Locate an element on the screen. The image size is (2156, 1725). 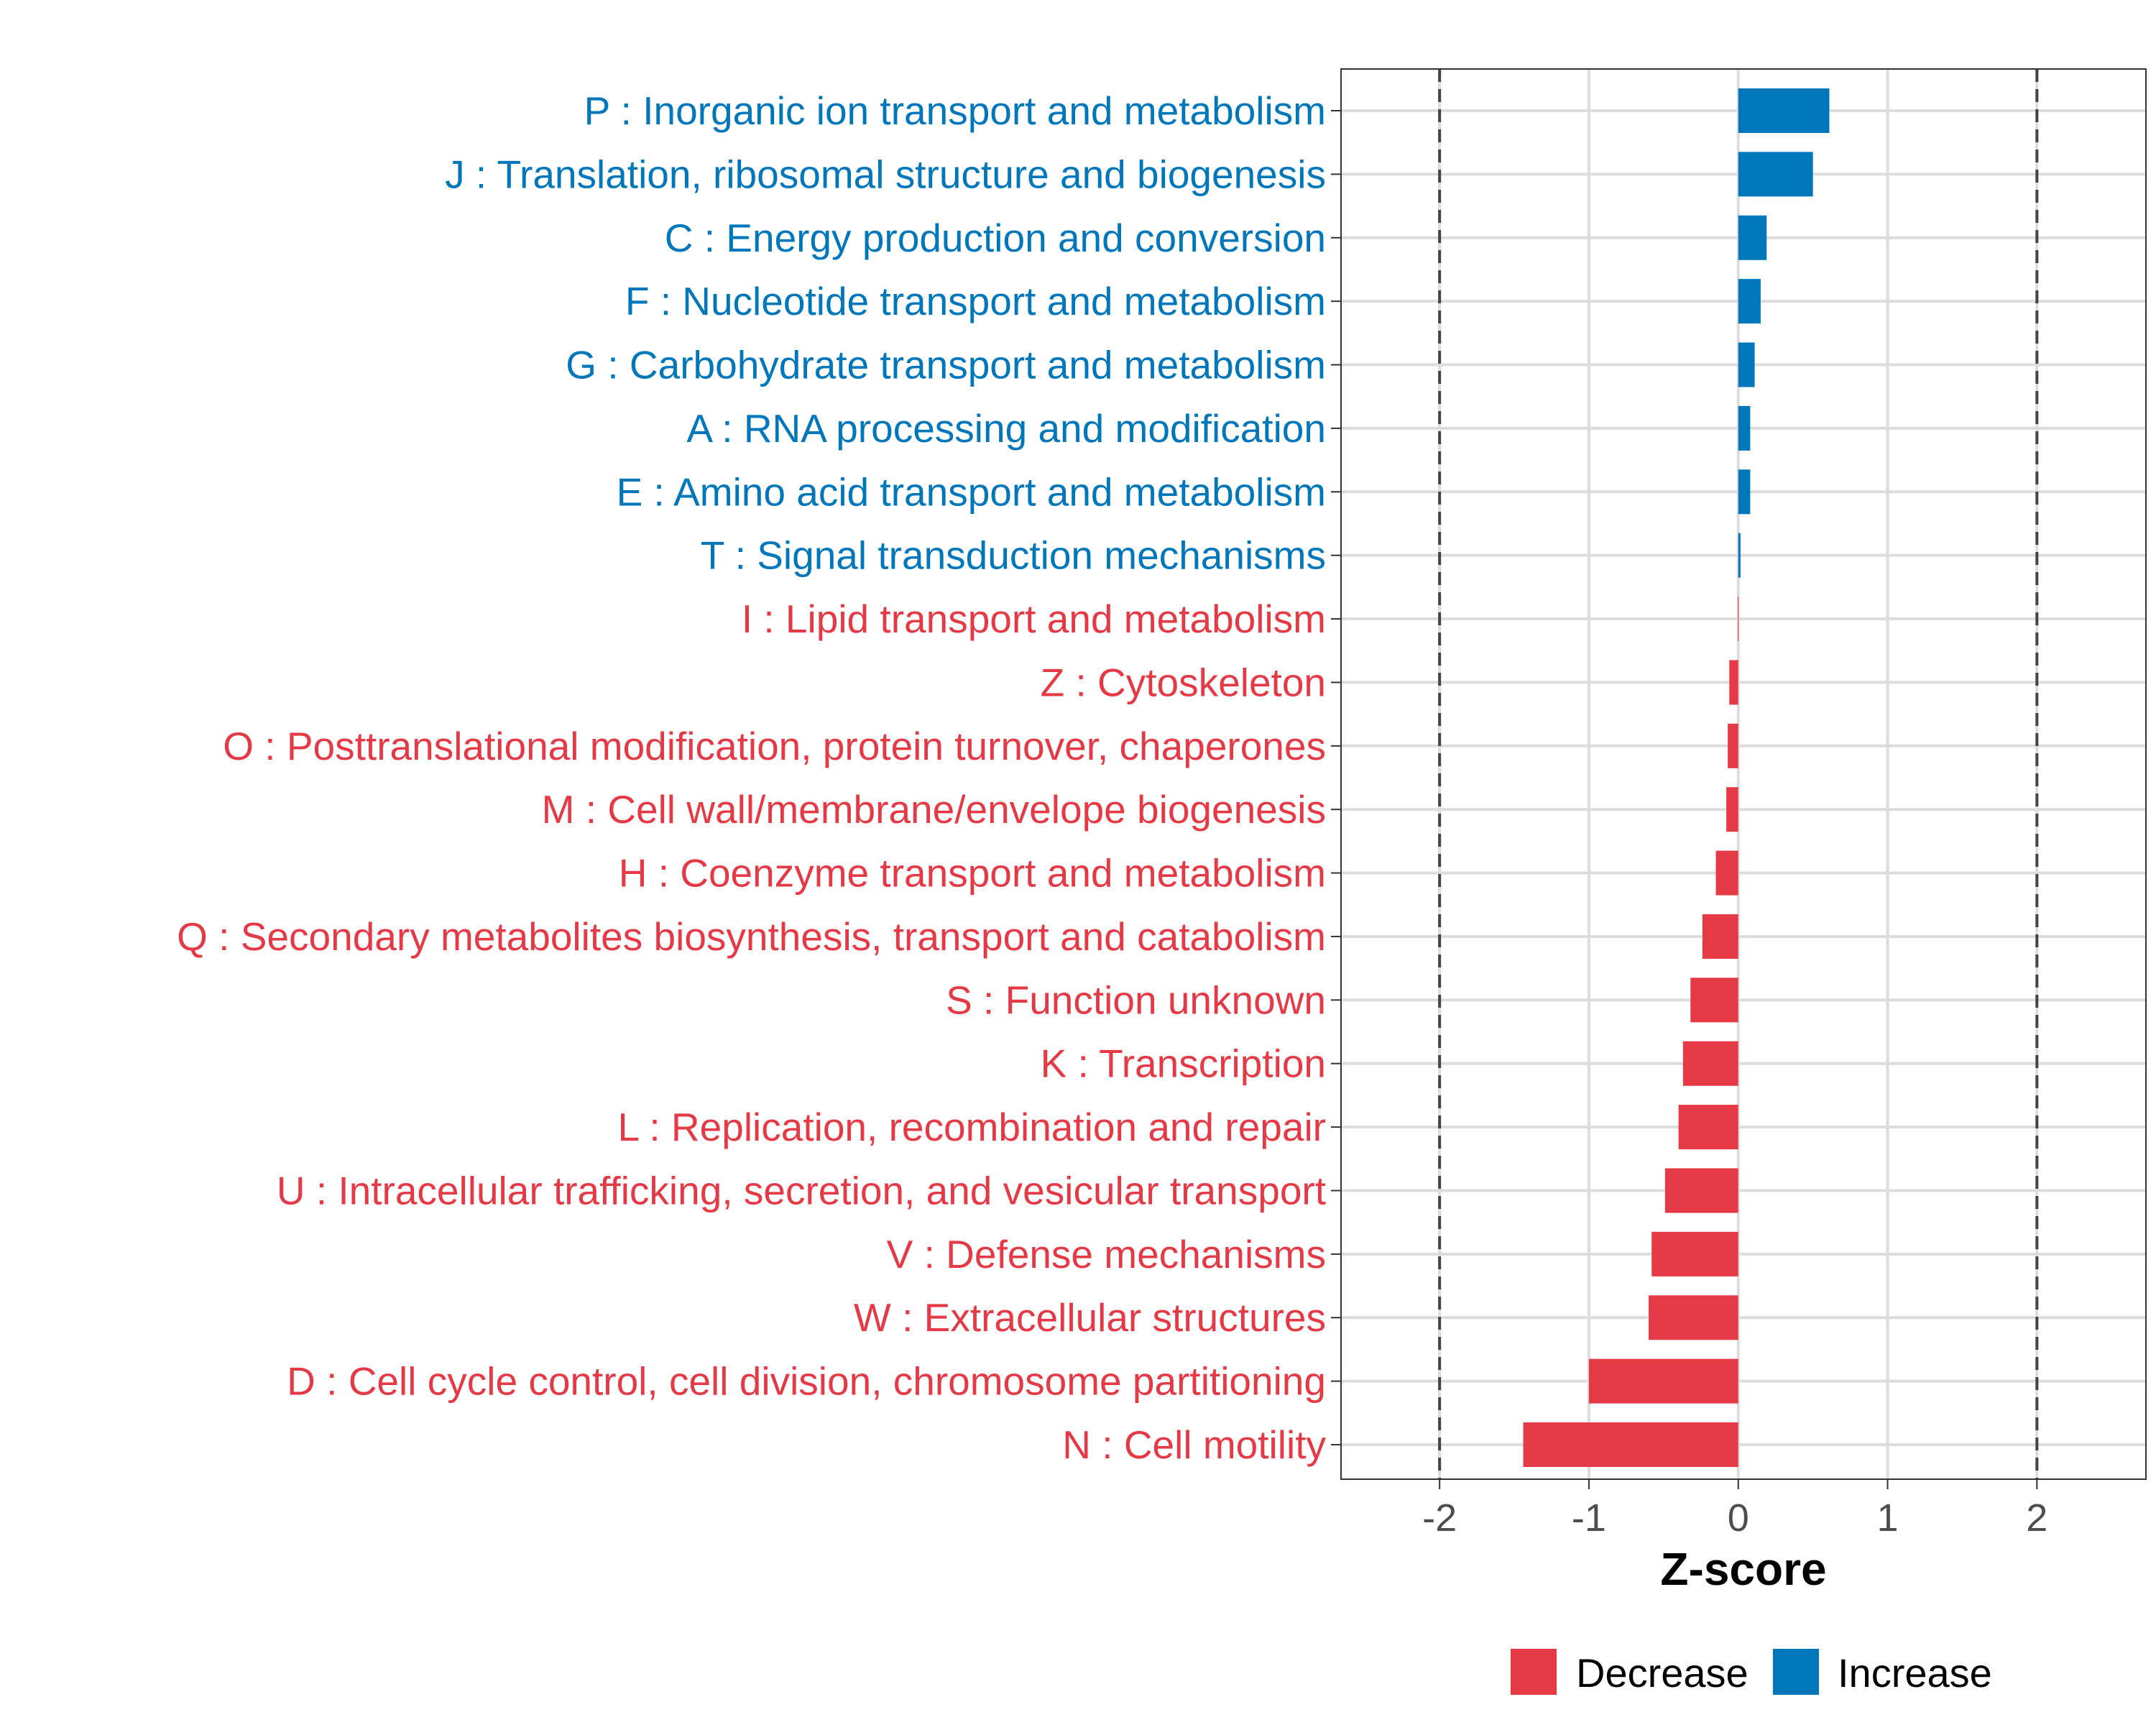
category-label: I : Lipid transport and metabolism is located at coordinates (1034, 619).